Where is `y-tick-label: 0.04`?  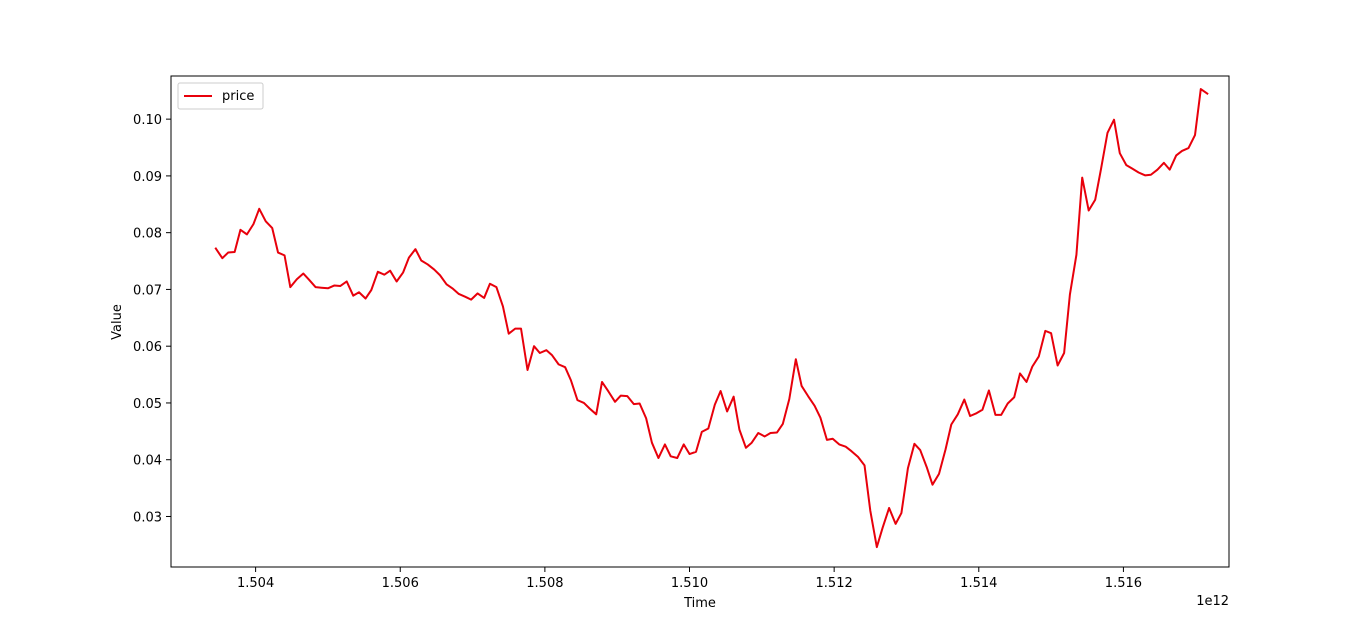
y-tick-label: 0.04 is located at coordinates (147, 461).